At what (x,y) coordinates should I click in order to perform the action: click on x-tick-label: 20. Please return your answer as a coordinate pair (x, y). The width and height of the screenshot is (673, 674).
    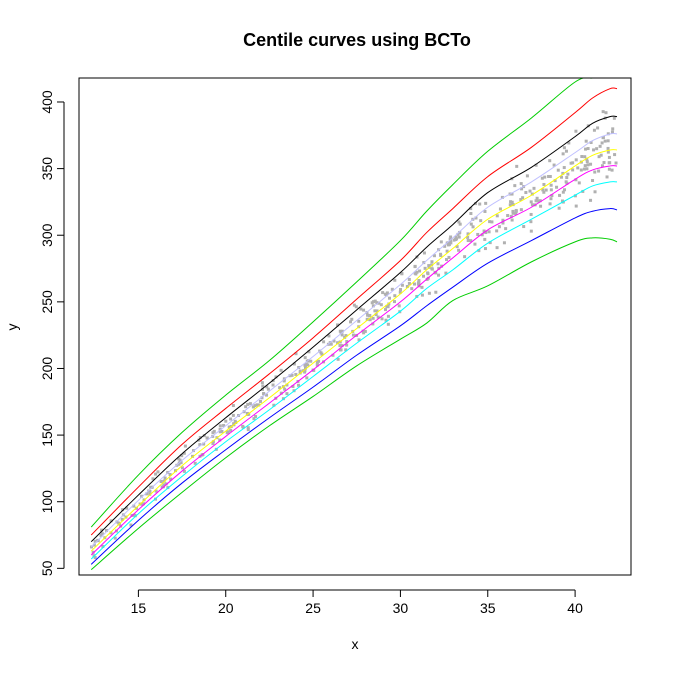
    Looking at the image, I should click on (226, 608).